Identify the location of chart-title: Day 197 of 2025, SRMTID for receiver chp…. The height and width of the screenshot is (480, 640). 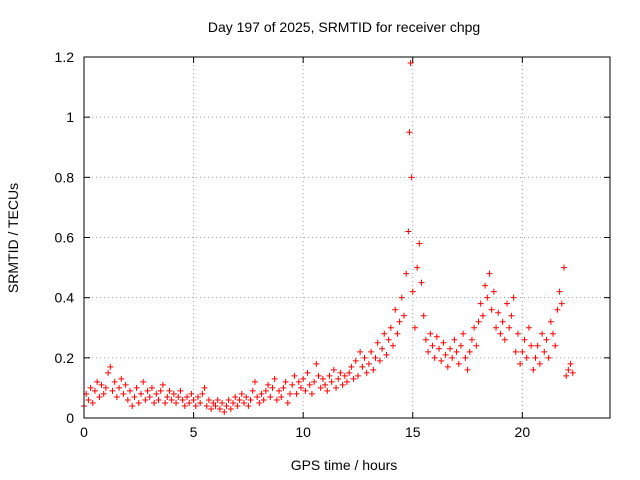
(344, 27).